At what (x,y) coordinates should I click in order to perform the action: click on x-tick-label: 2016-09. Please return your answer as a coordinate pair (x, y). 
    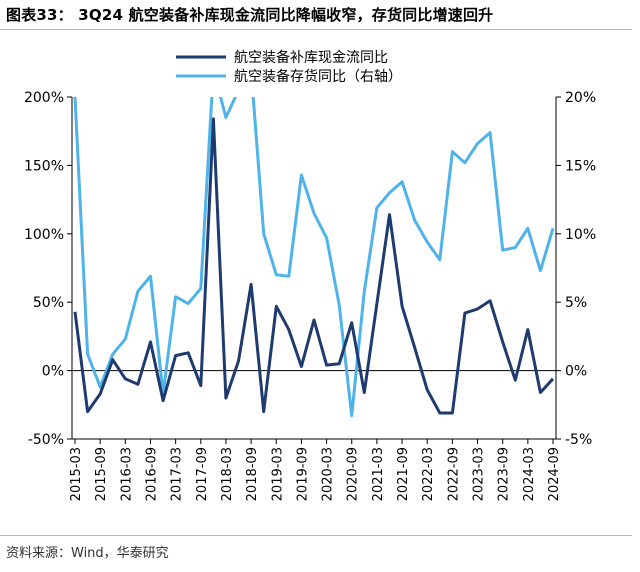
    Looking at the image, I should click on (151, 474).